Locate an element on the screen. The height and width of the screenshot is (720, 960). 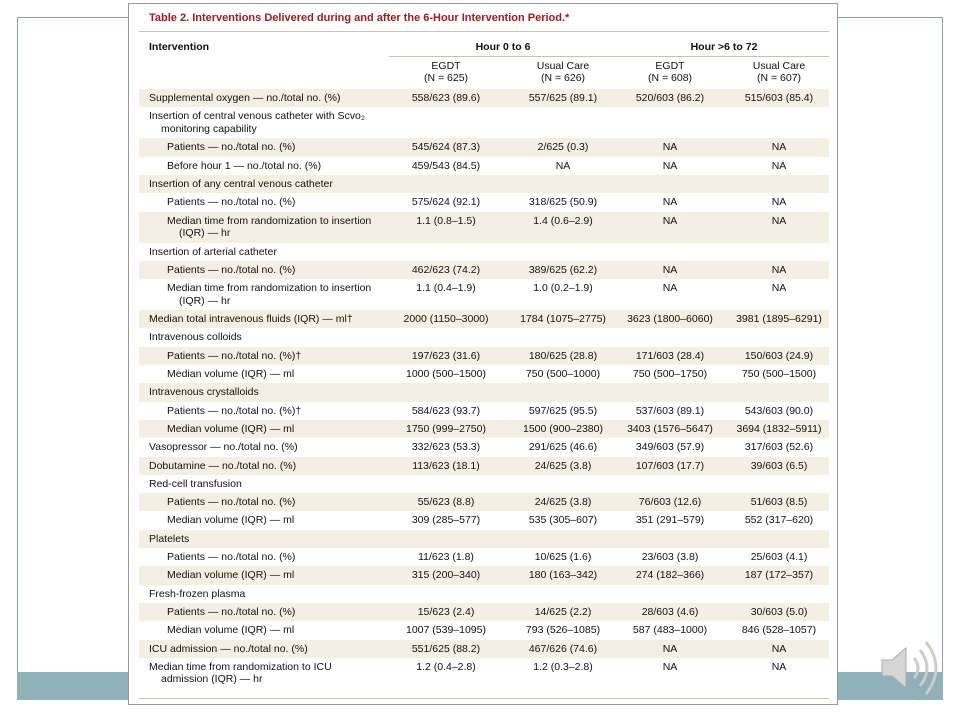
table-cell: 520/603 (86.2) is located at coordinates (670, 98).